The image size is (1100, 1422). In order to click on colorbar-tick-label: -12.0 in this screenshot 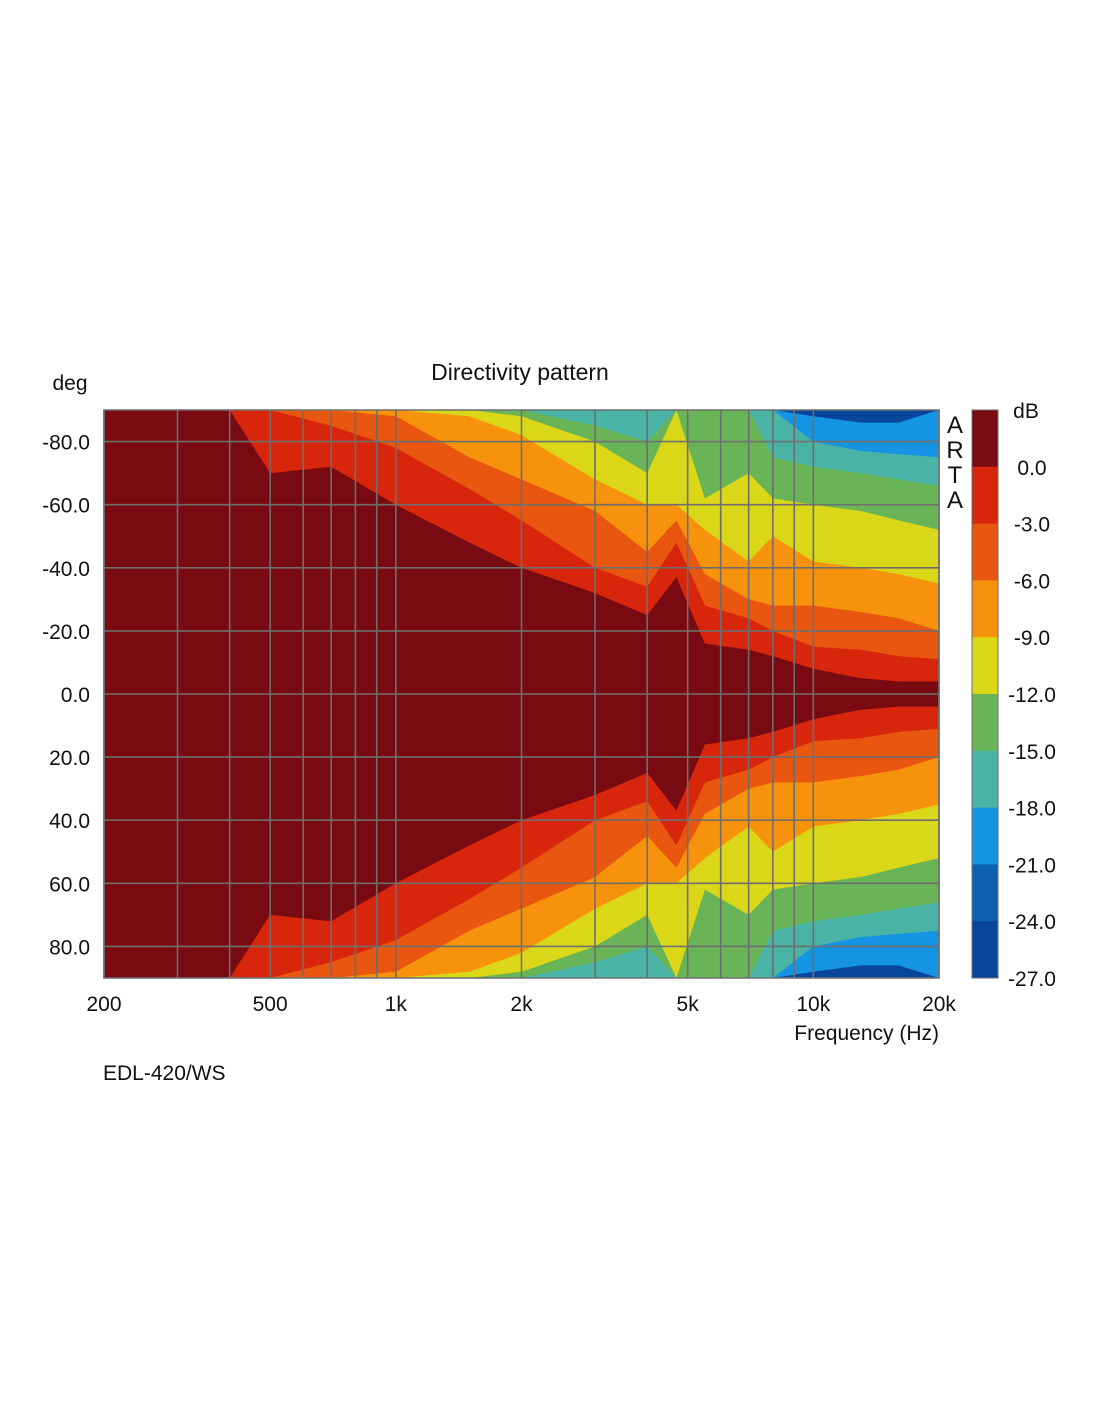, I will do `click(1032, 695)`.